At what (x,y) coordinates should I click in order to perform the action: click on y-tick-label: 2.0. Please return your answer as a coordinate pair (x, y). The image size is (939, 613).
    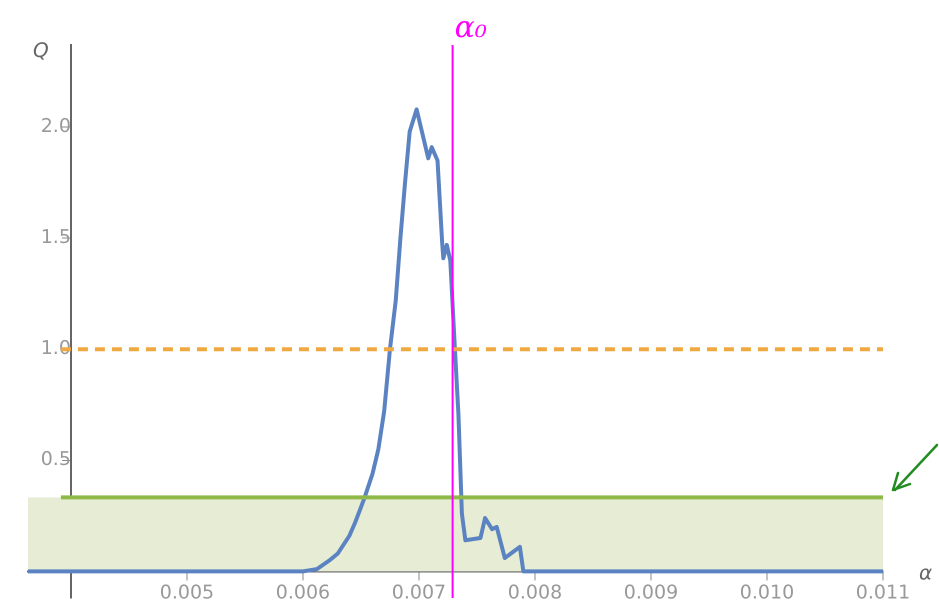
    Looking at the image, I should click on (55, 126).